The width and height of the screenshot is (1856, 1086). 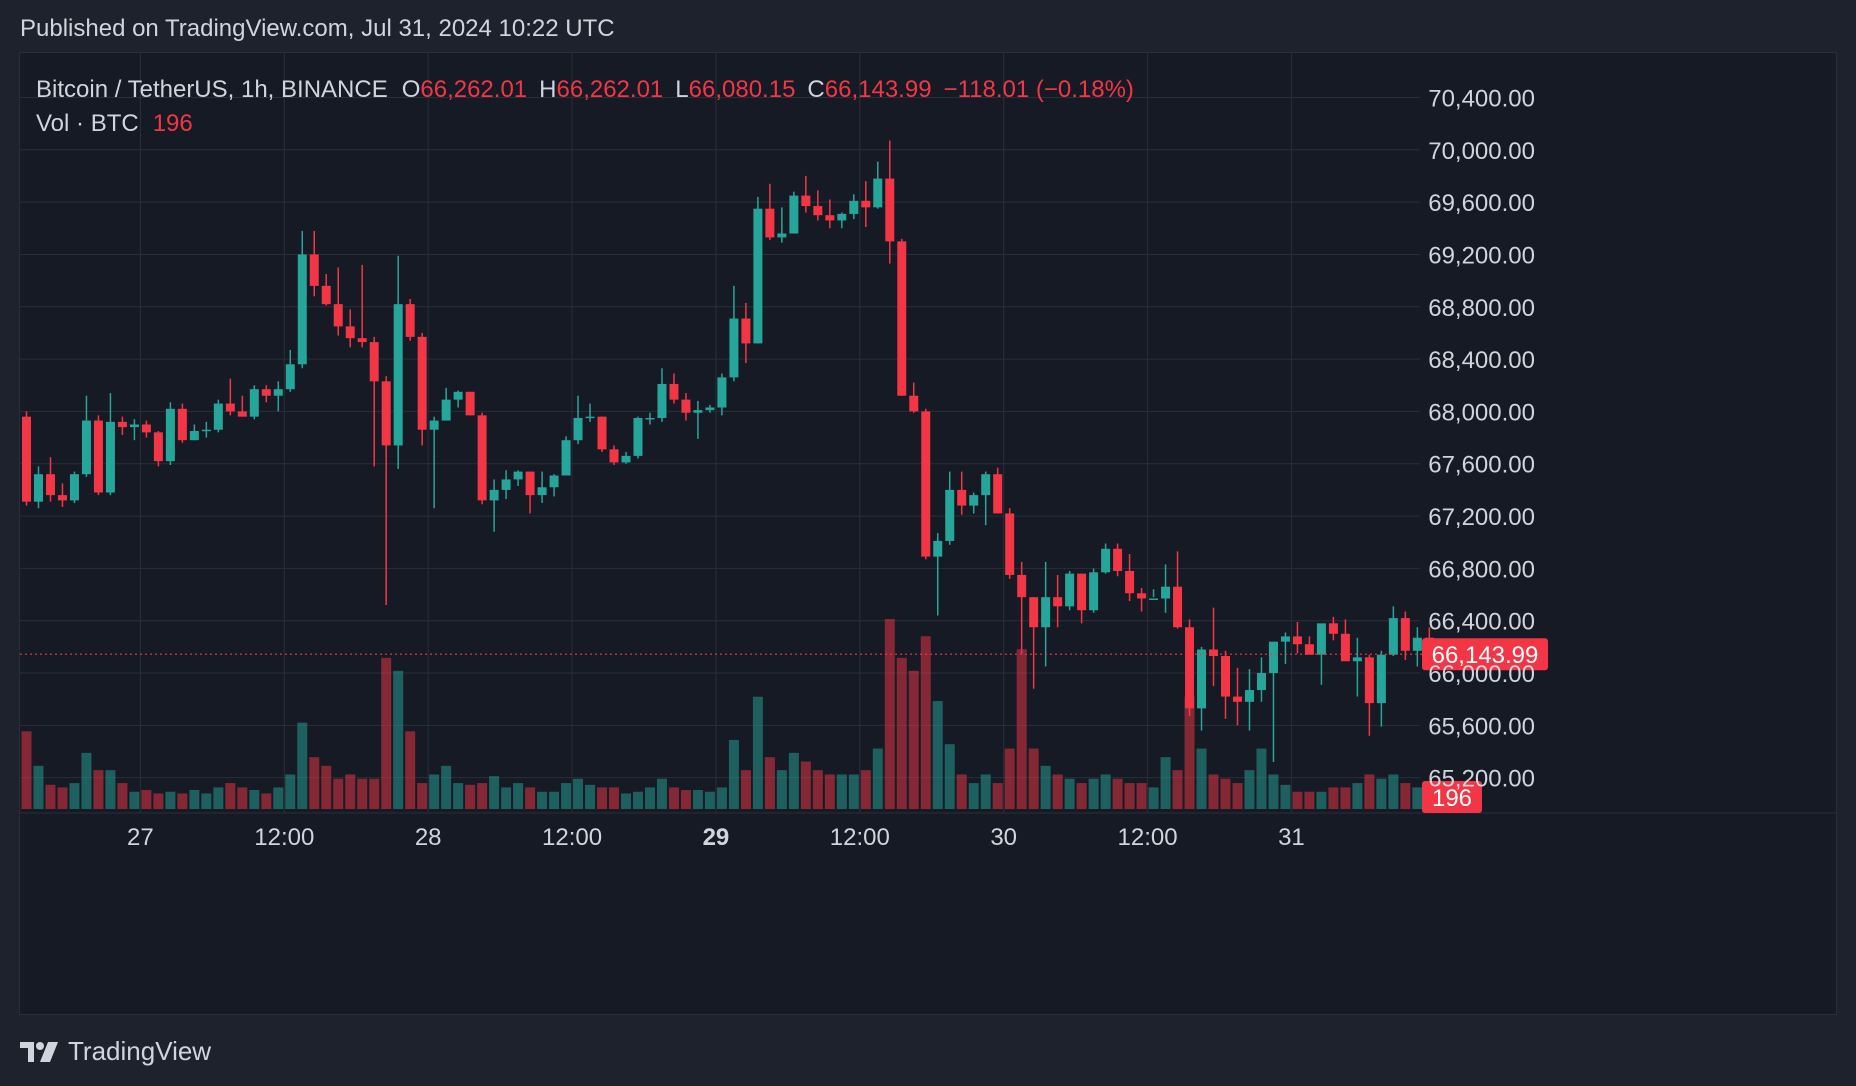 I want to click on y-tick-label: 66,000.00, so click(x=1481, y=674).